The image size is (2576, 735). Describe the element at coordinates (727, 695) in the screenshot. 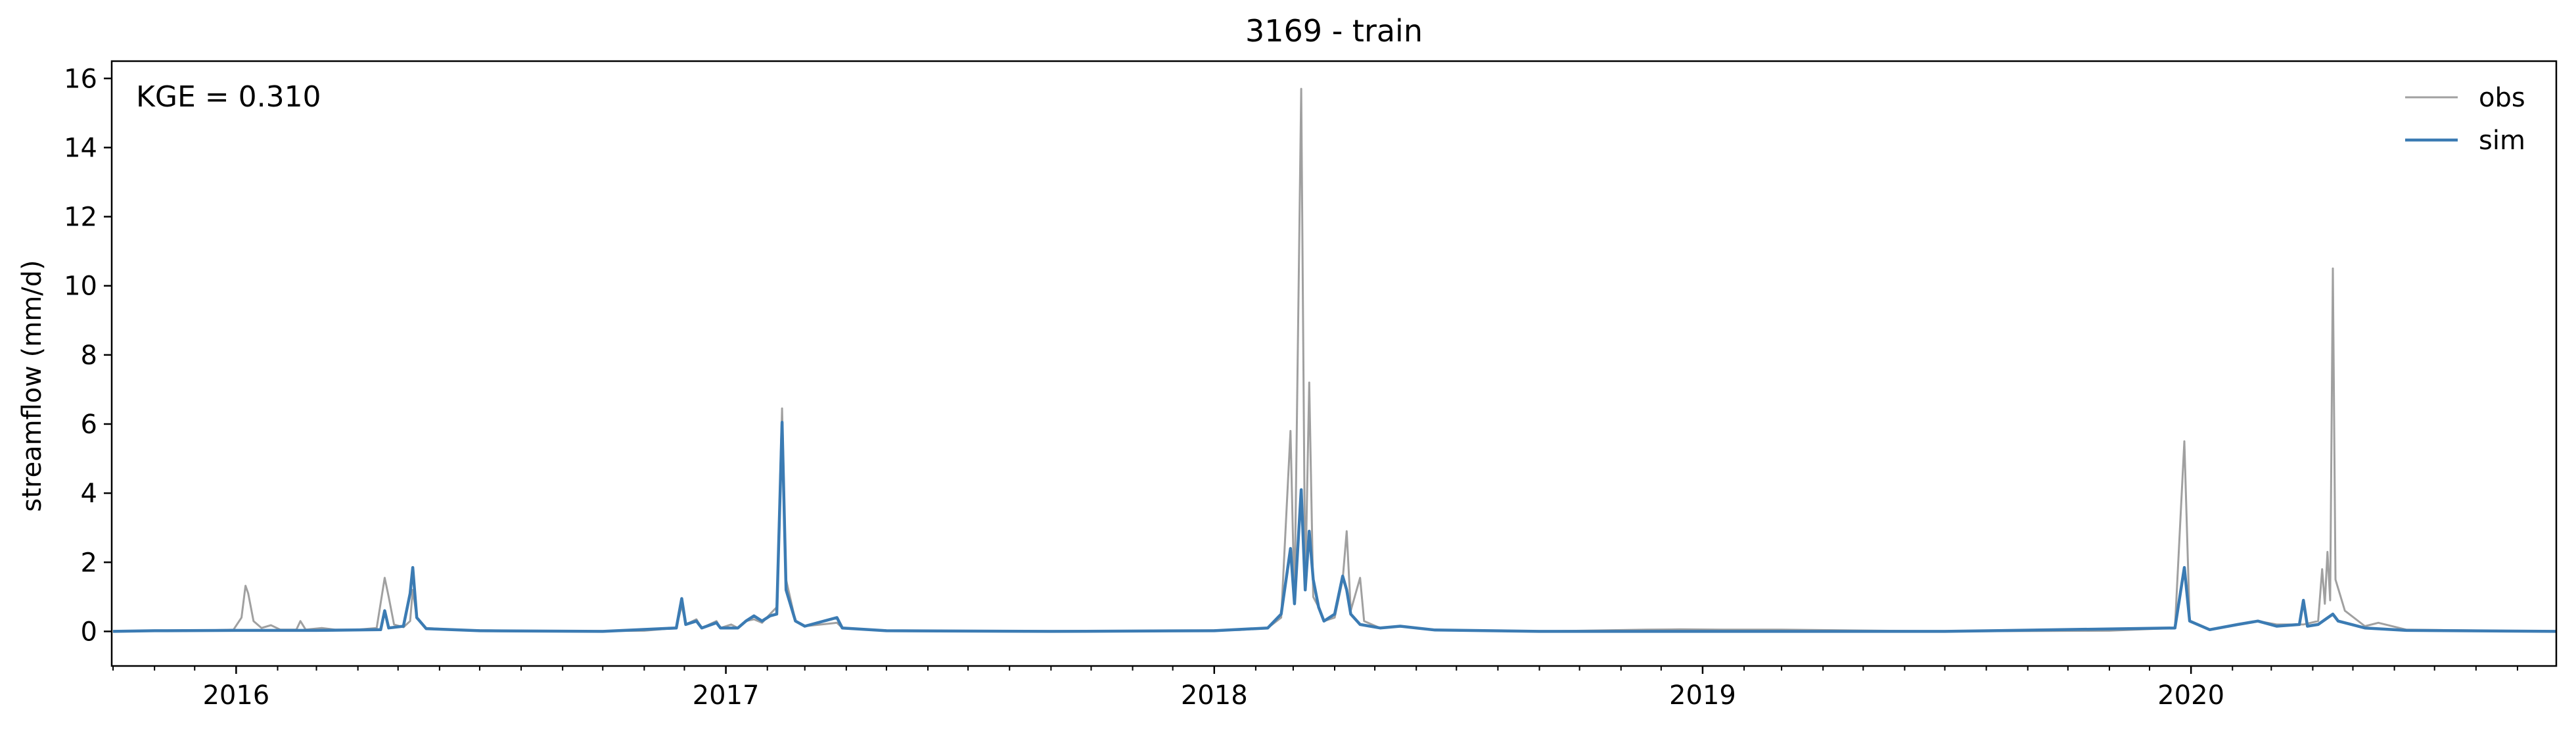

I see `x-tick-label: 2017` at that location.